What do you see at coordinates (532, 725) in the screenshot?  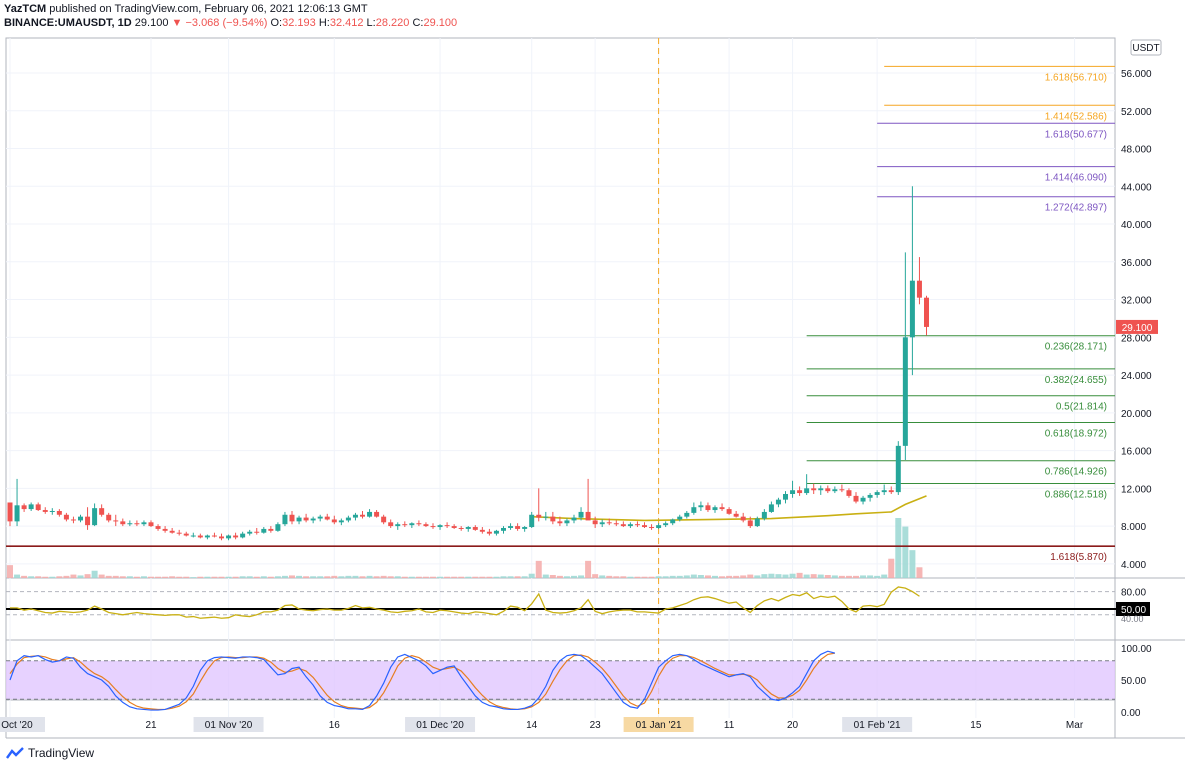 I see `time-tick-label: 14` at bounding box center [532, 725].